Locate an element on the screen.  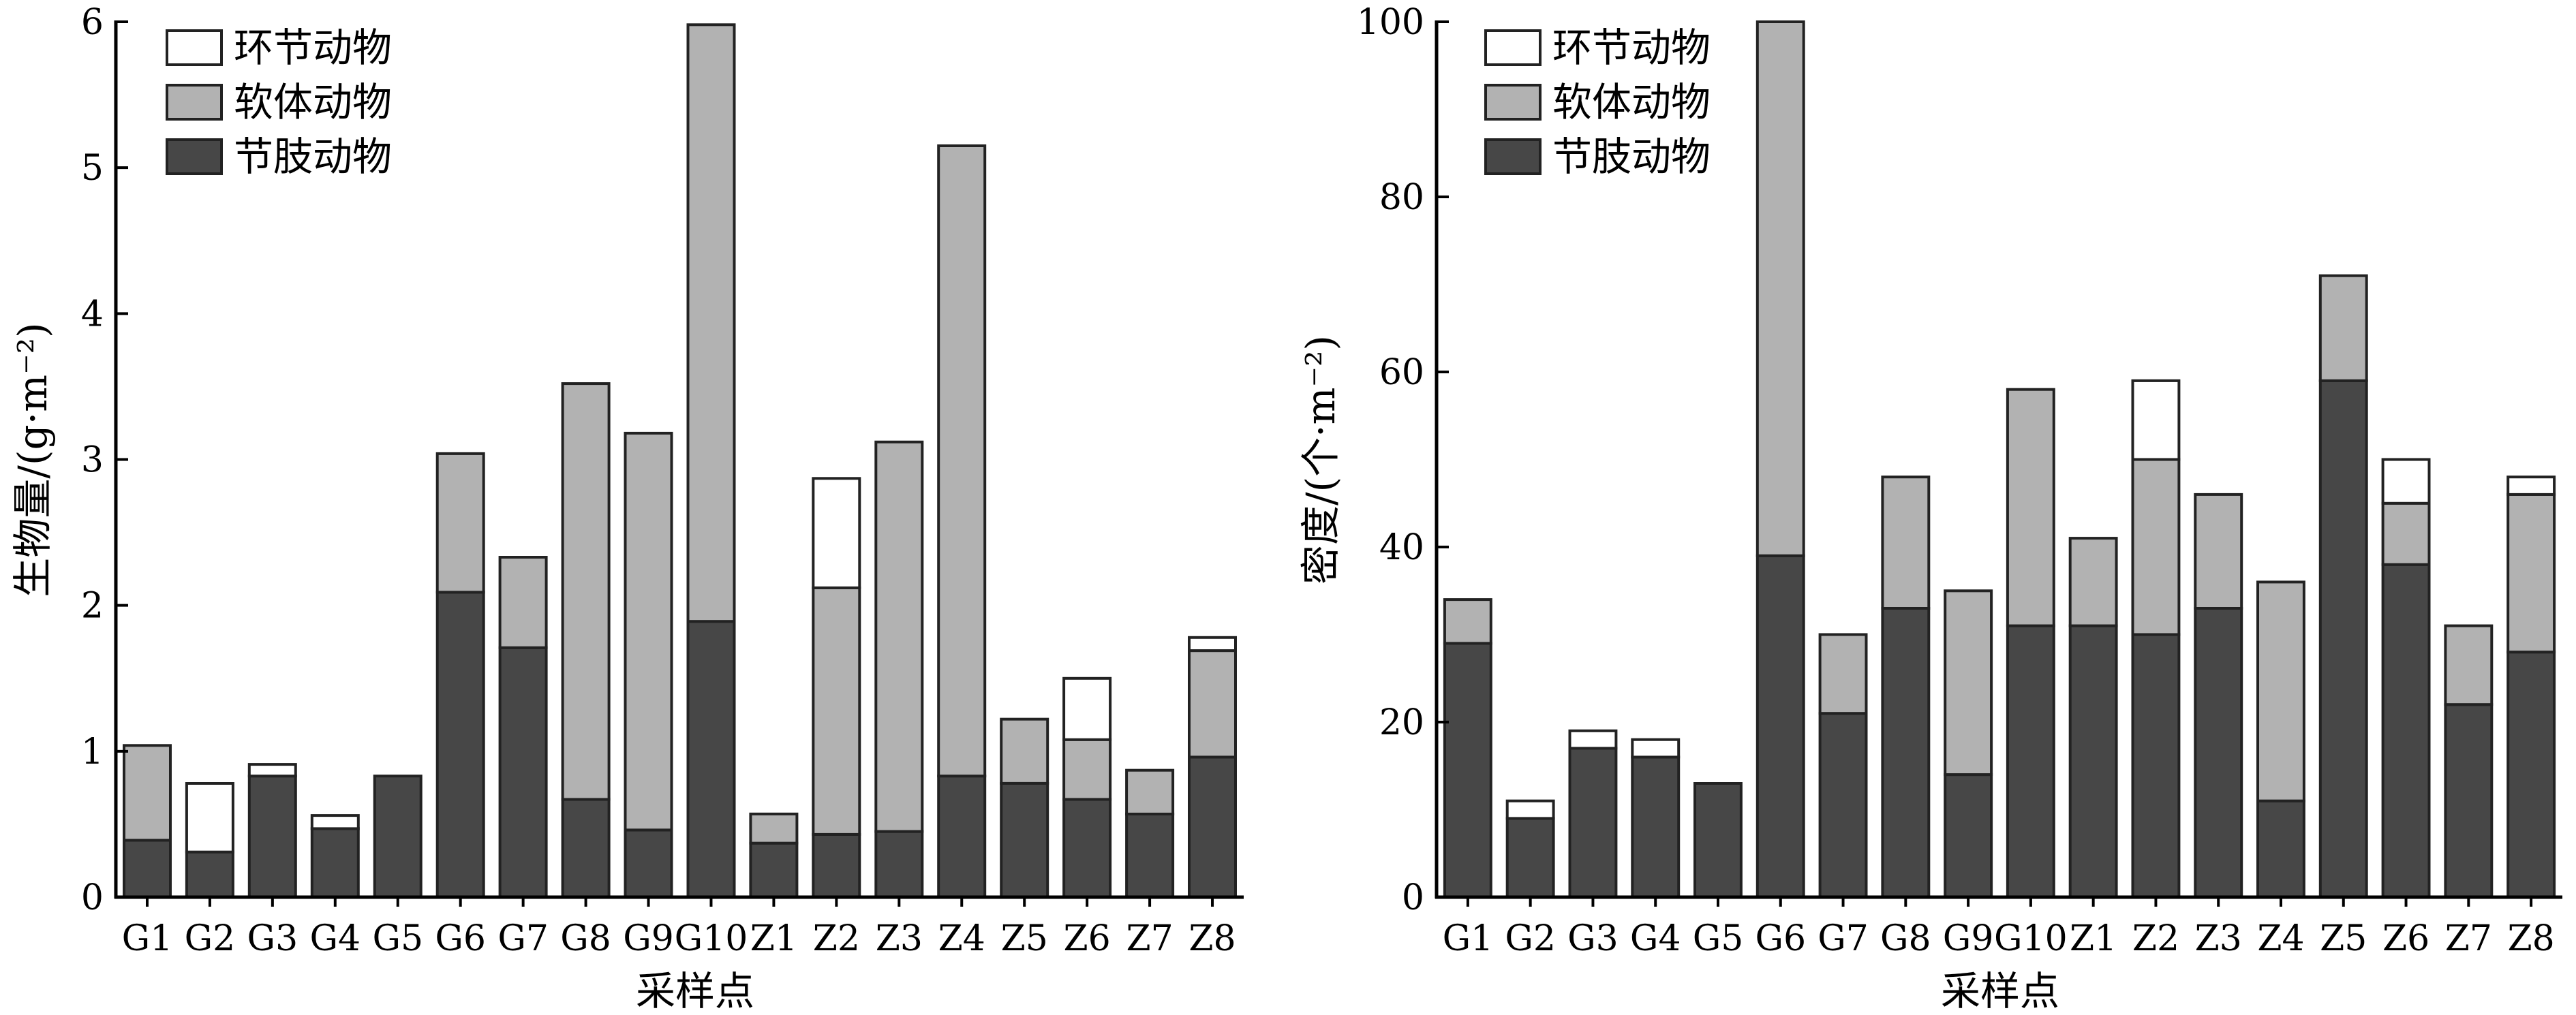
x-tick-label: Z8 is located at coordinates (2531, 938).